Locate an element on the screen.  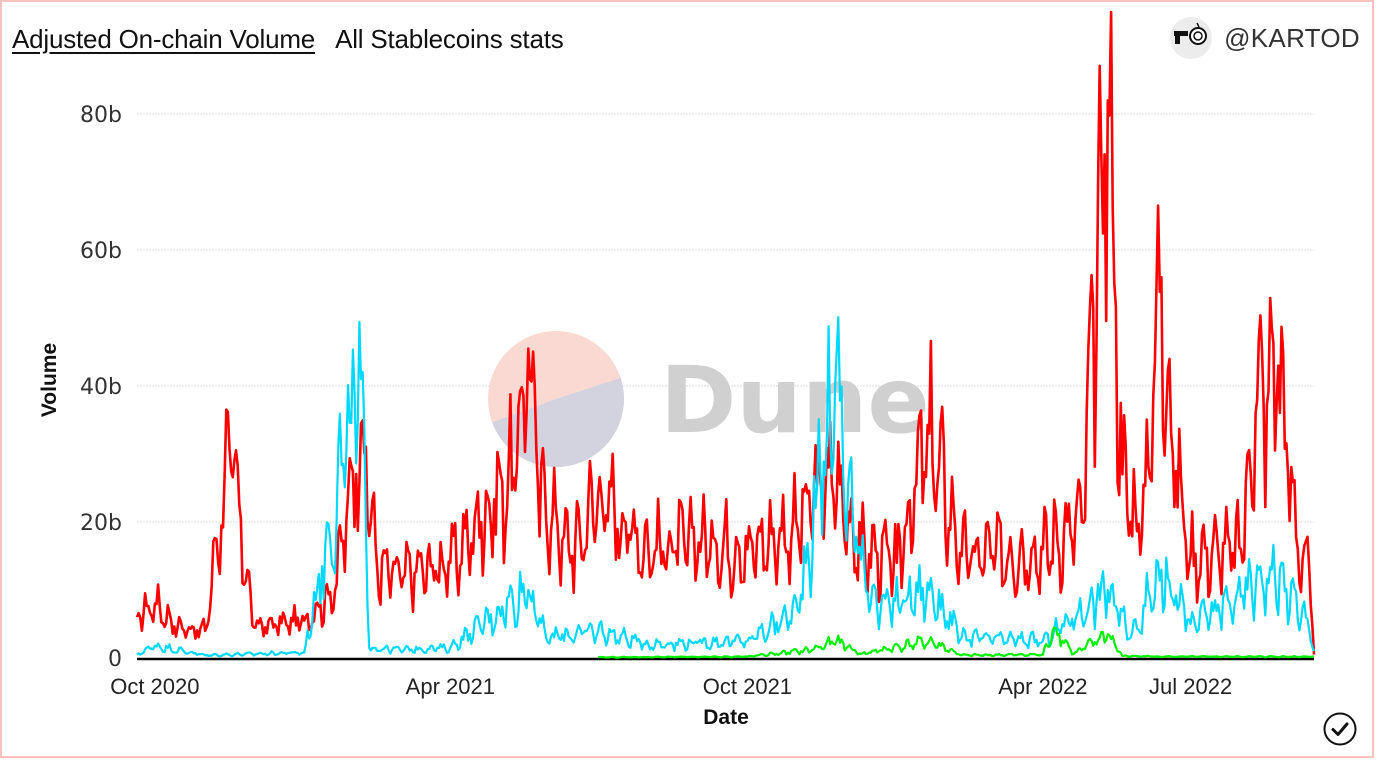
author-link: @KARTOD is located at coordinates (1265, 38).